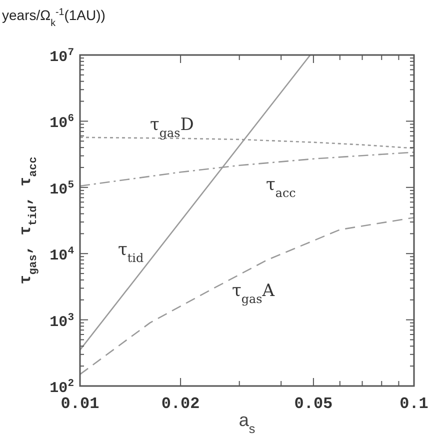  What do you see at coordinates (62, 321) in the screenshot?
I see `y-tick-label: 10$^{3}$` at bounding box center [62, 321].